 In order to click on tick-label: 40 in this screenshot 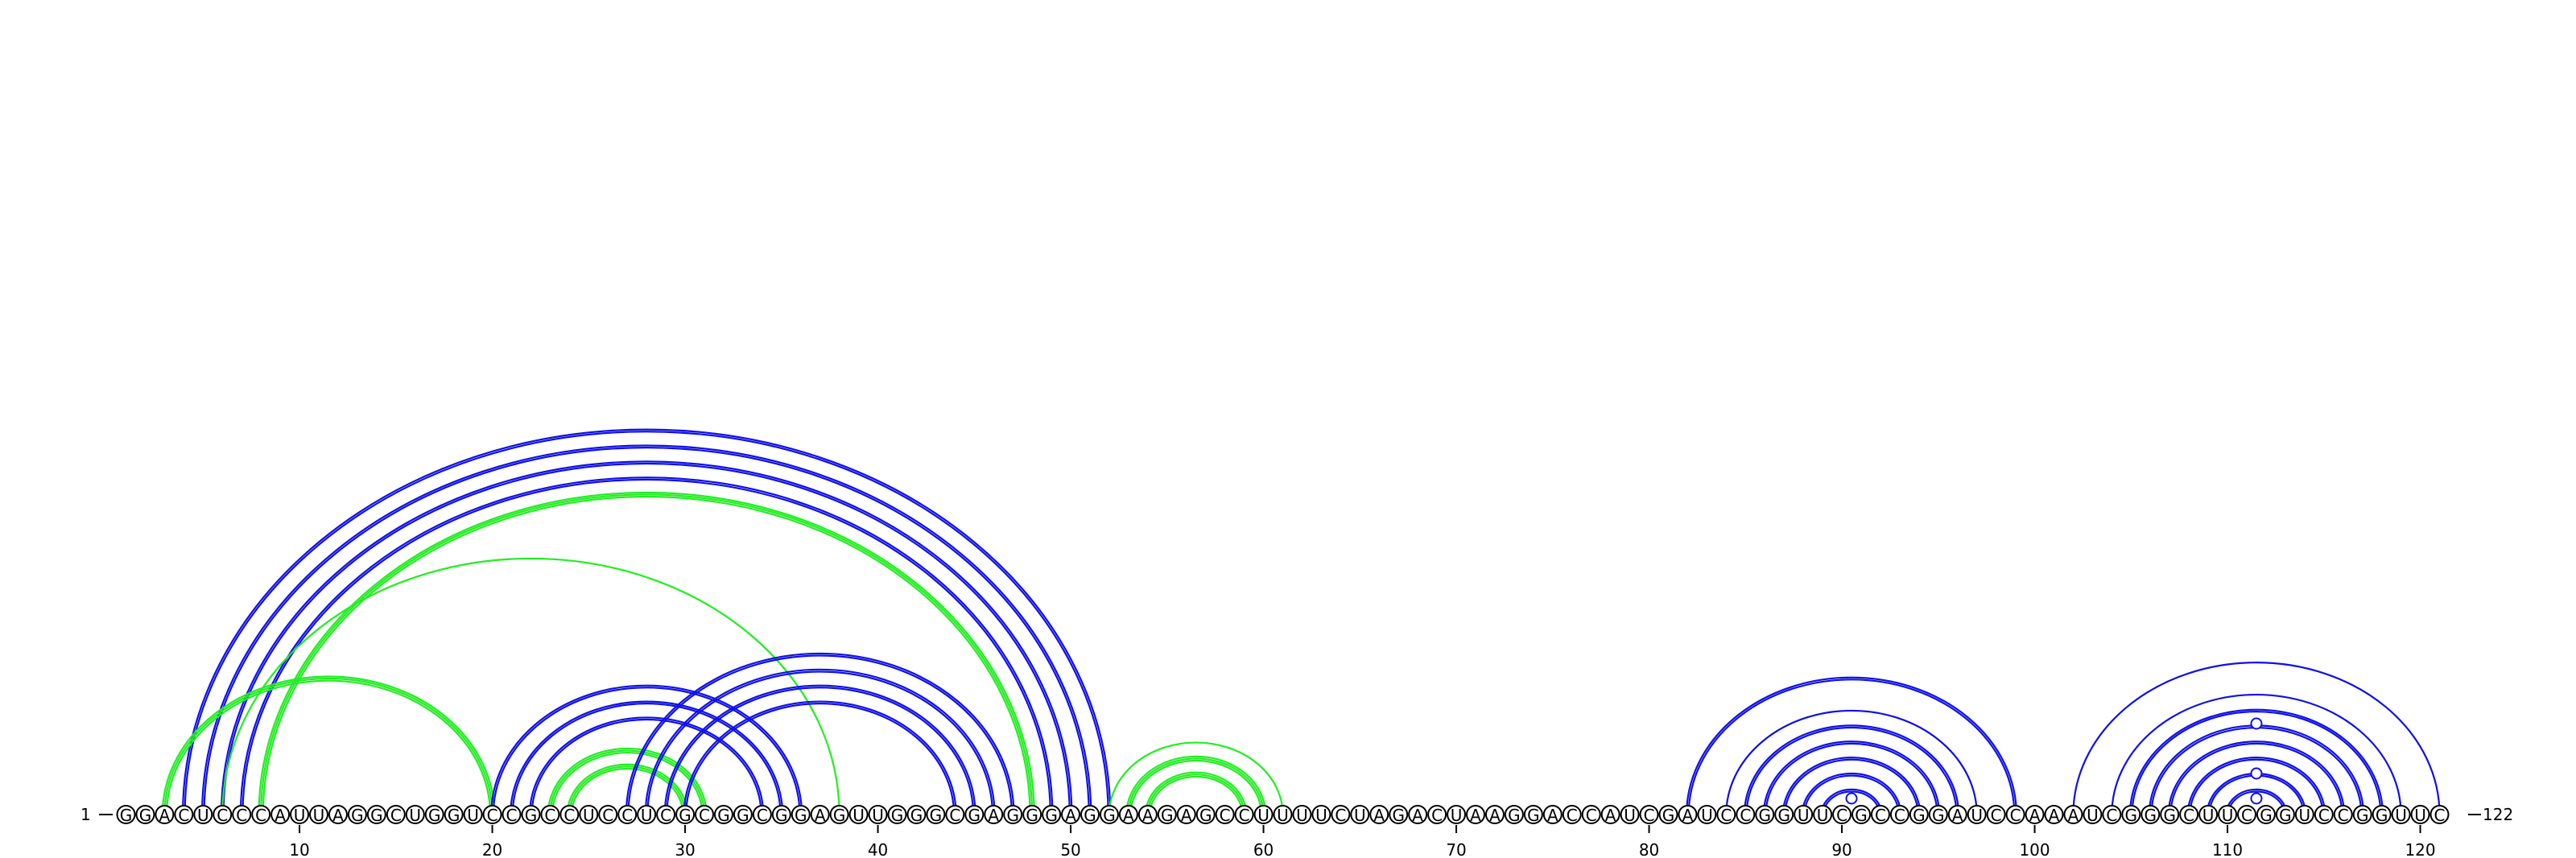, I will do `click(878, 849)`.